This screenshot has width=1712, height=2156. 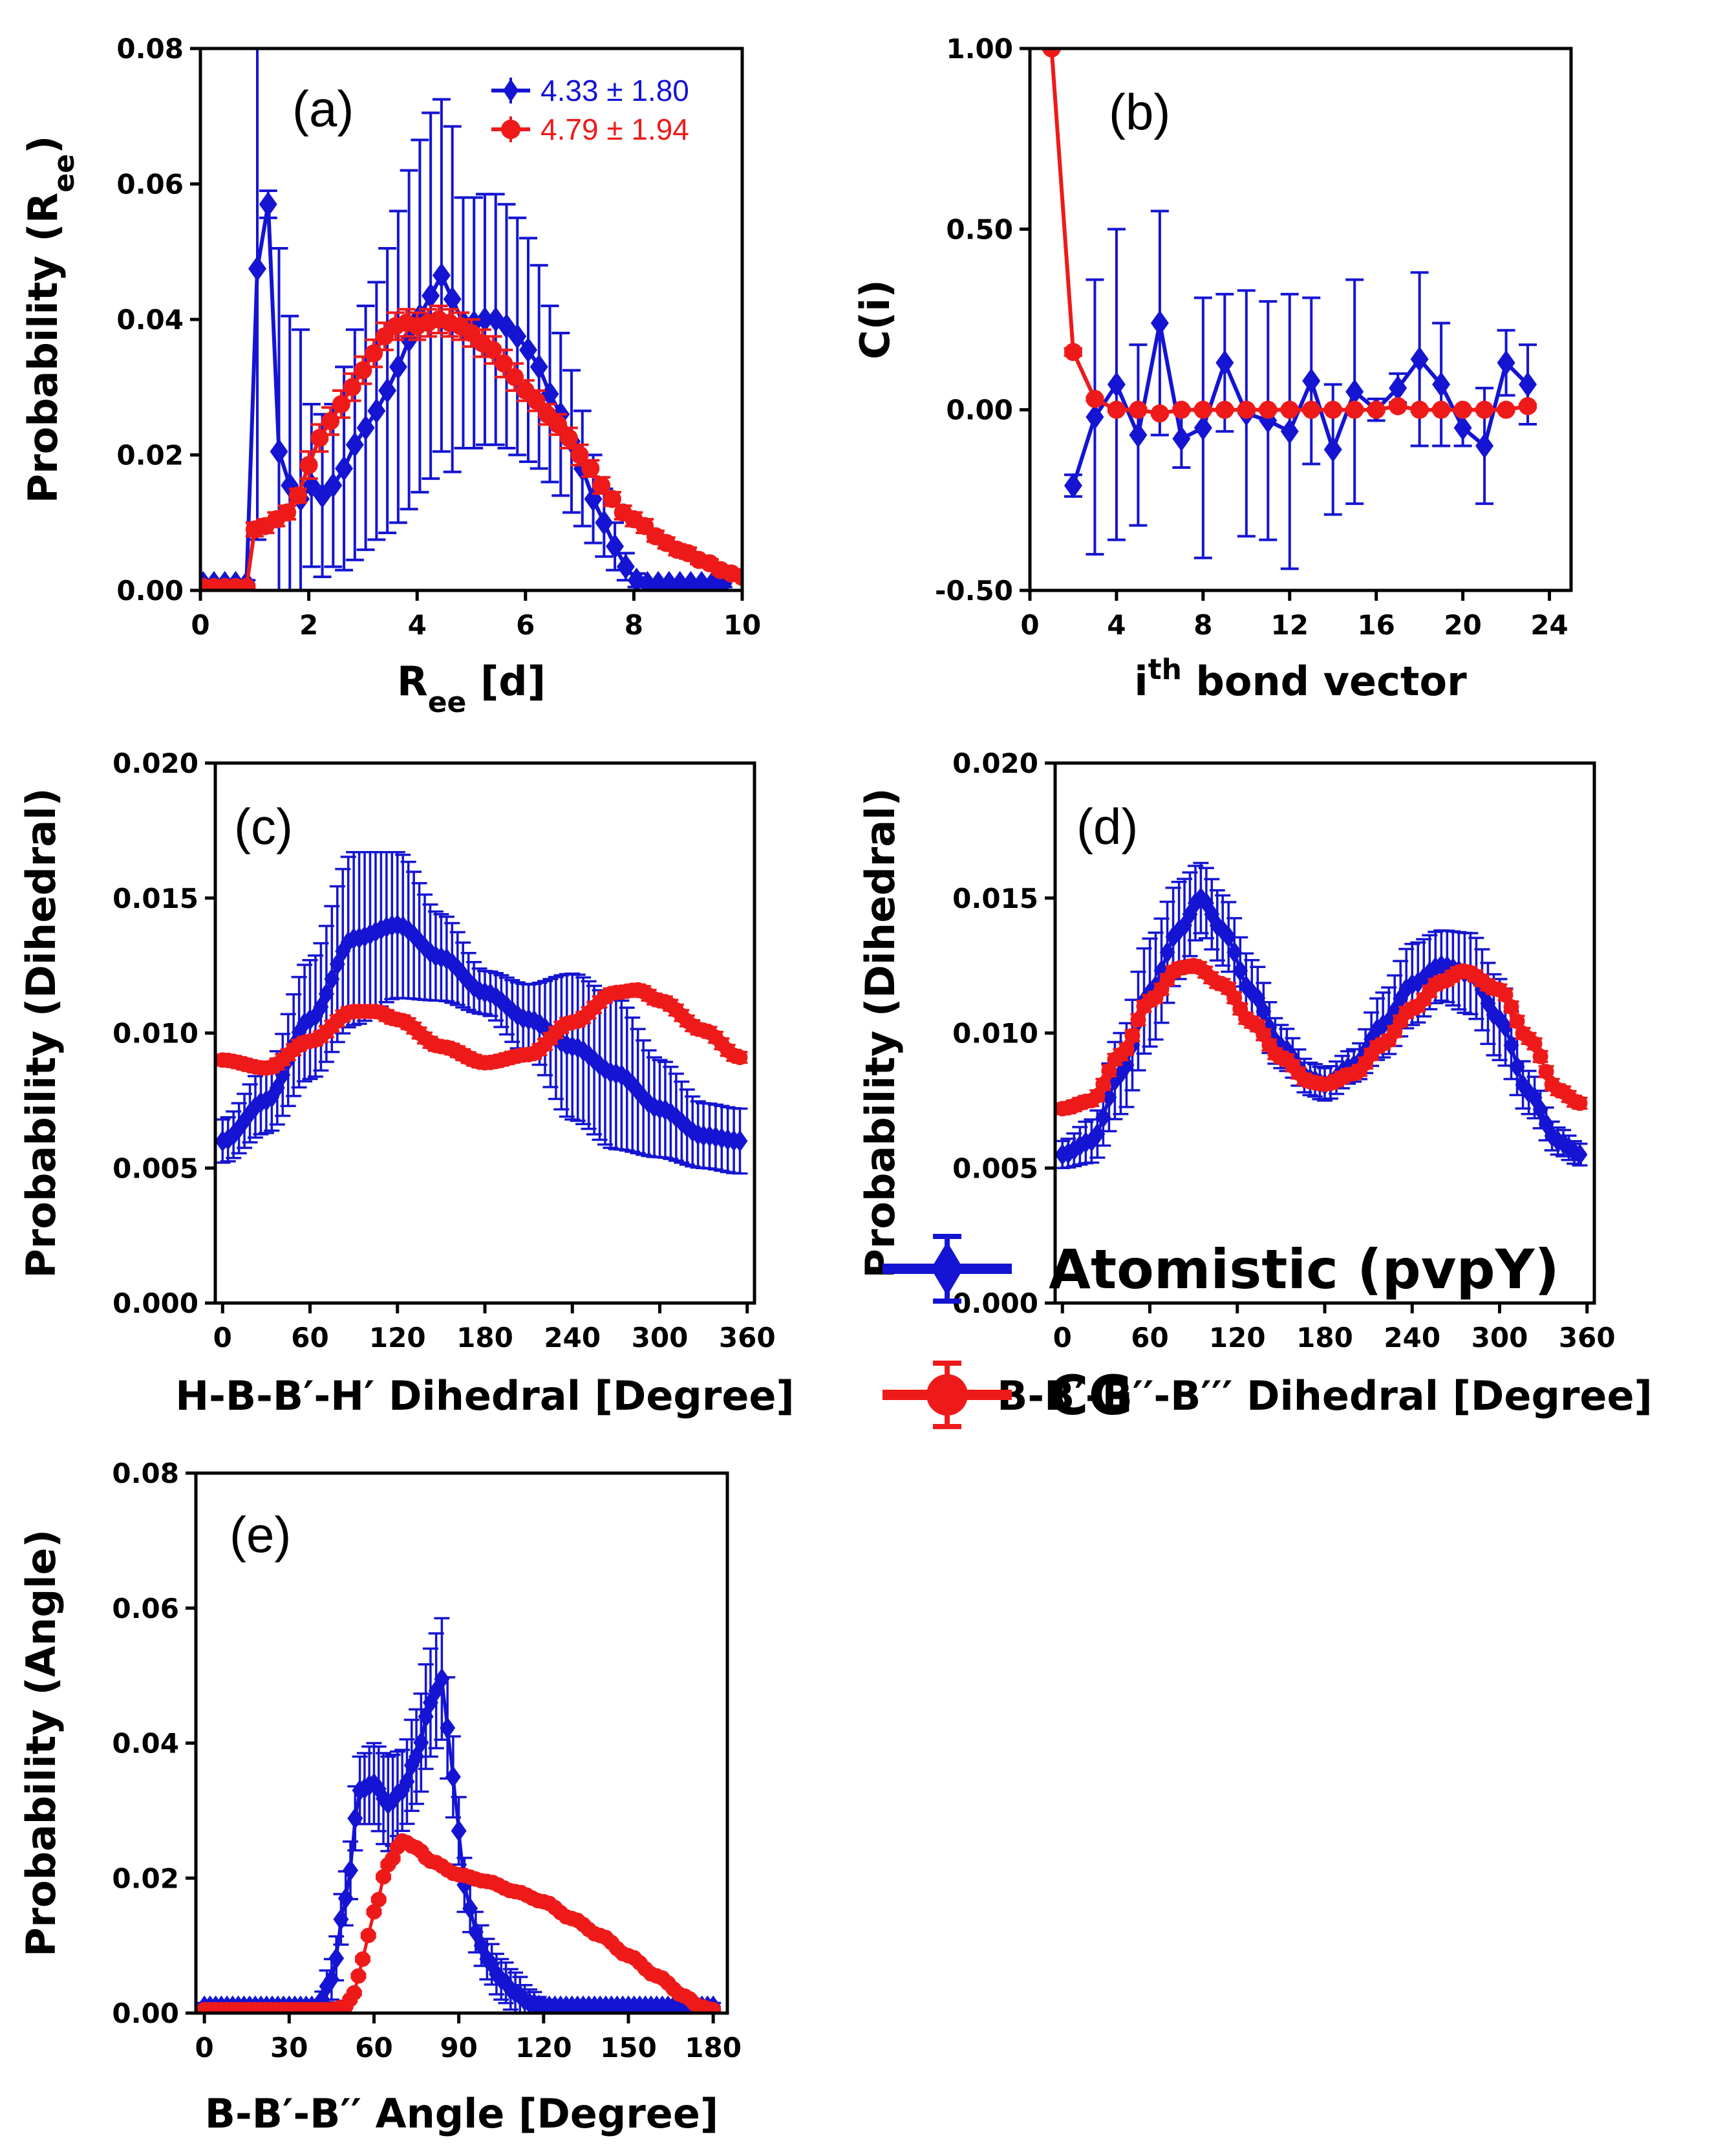 What do you see at coordinates (1376, 625) in the screenshot?
I see `x-tick-label: 16` at bounding box center [1376, 625].